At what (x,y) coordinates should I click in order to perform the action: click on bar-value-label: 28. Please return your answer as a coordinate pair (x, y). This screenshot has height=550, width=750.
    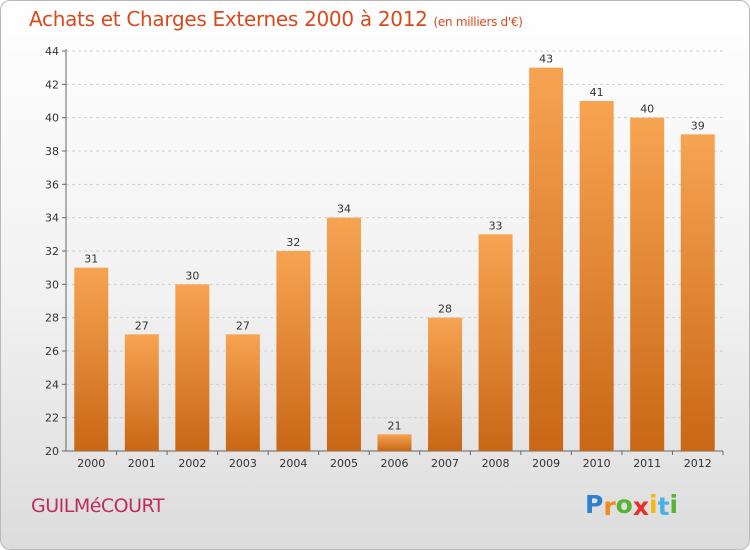
    Looking at the image, I should click on (445, 309).